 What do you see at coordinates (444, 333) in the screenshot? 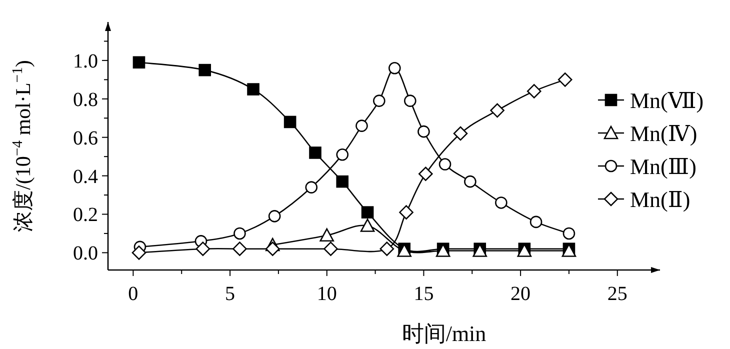
I see `x-axis-title: 时间/min` at bounding box center [444, 333].